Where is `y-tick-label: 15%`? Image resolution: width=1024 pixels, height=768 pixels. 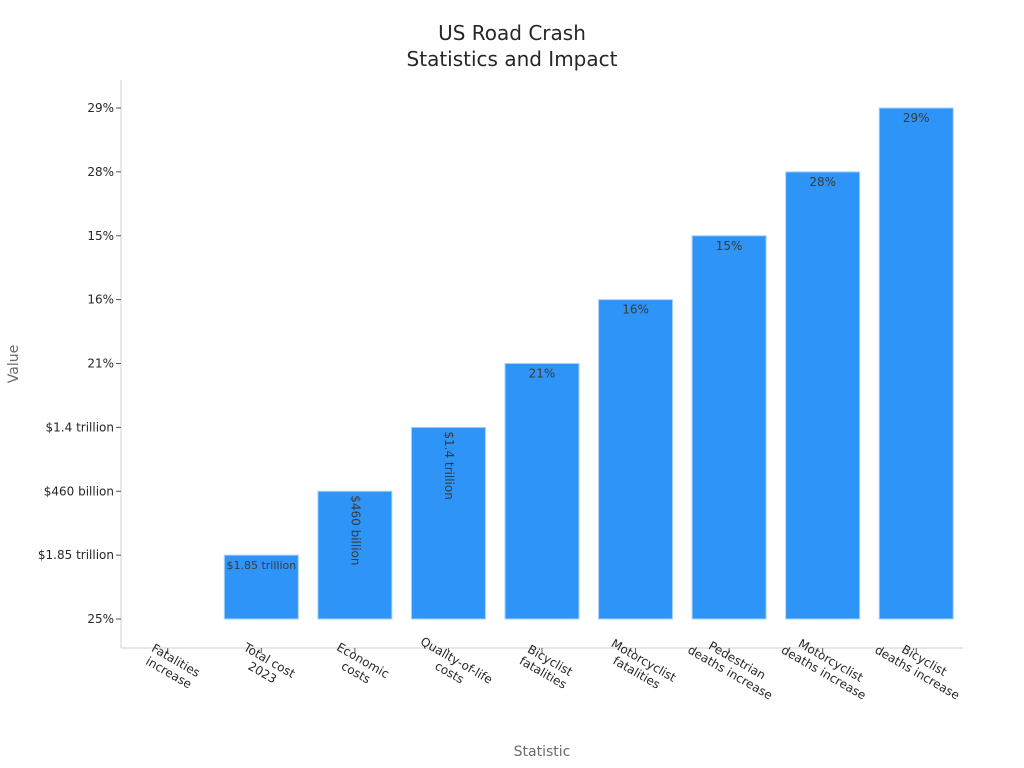
y-tick-label: 15% is located at coordinates (100, 236).